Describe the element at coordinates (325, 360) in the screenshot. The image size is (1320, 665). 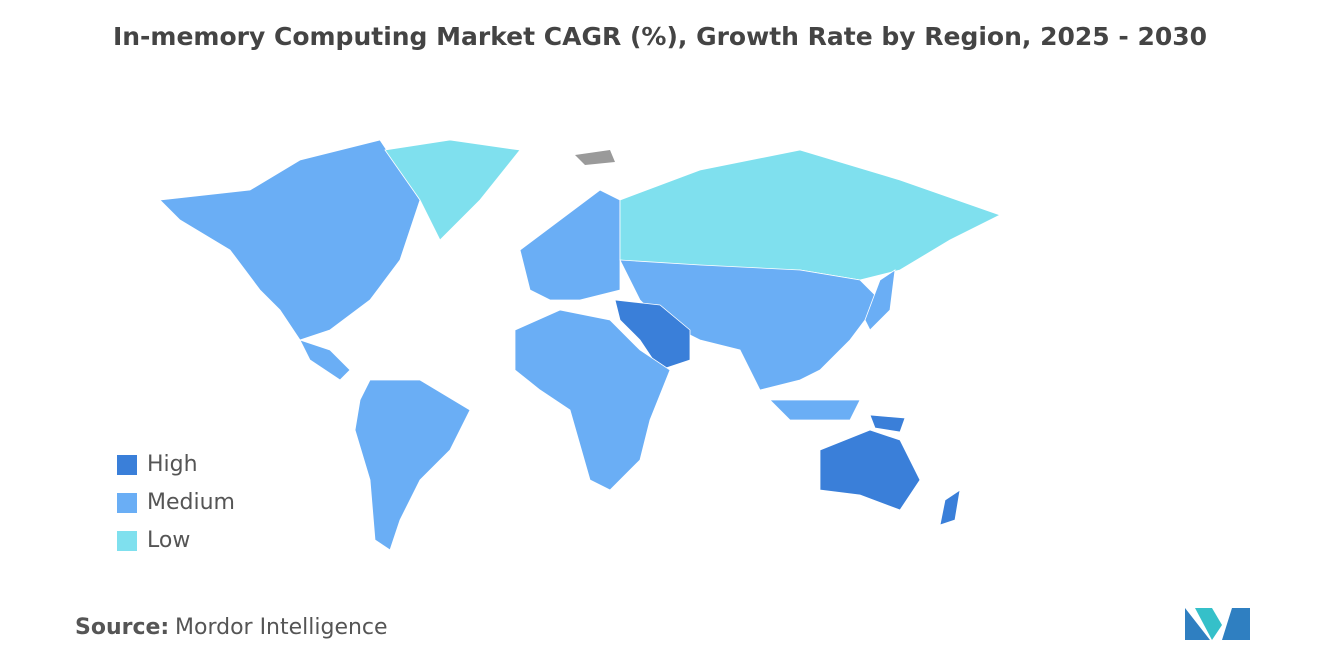
I see `central-america` at that location.